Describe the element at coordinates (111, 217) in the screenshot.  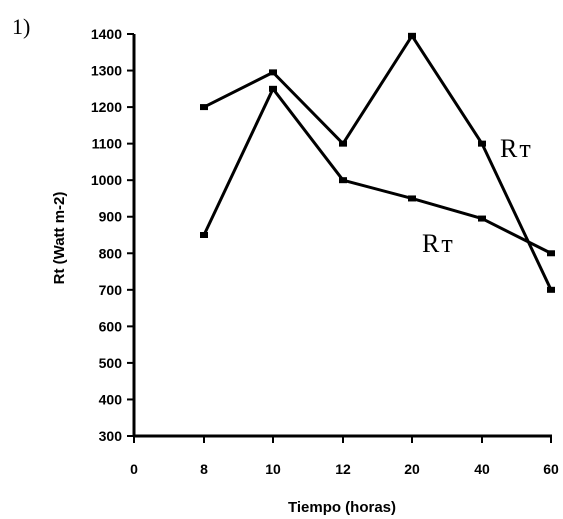
I see `y-tick-label: 900` at that location.